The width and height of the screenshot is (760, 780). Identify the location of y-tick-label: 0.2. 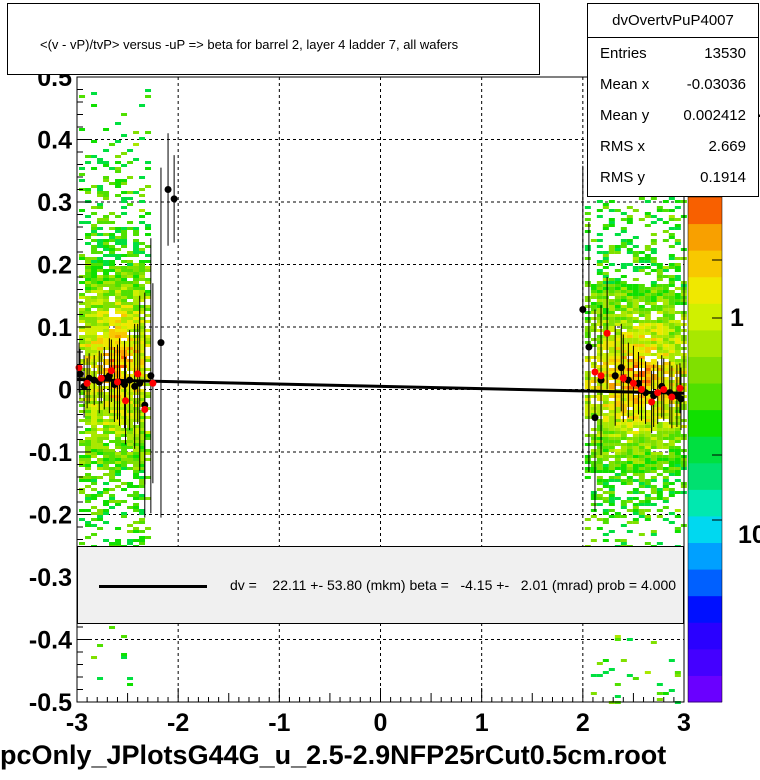
(54, 266).